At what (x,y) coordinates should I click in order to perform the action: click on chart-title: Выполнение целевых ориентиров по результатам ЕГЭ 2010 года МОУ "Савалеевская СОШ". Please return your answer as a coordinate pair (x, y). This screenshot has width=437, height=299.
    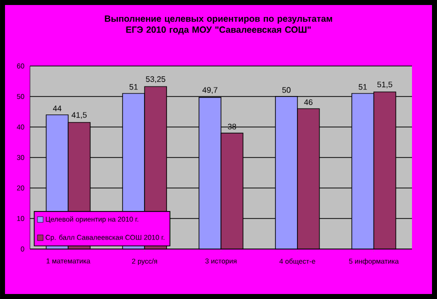
    Looking at the image, I should click on (218, 25).